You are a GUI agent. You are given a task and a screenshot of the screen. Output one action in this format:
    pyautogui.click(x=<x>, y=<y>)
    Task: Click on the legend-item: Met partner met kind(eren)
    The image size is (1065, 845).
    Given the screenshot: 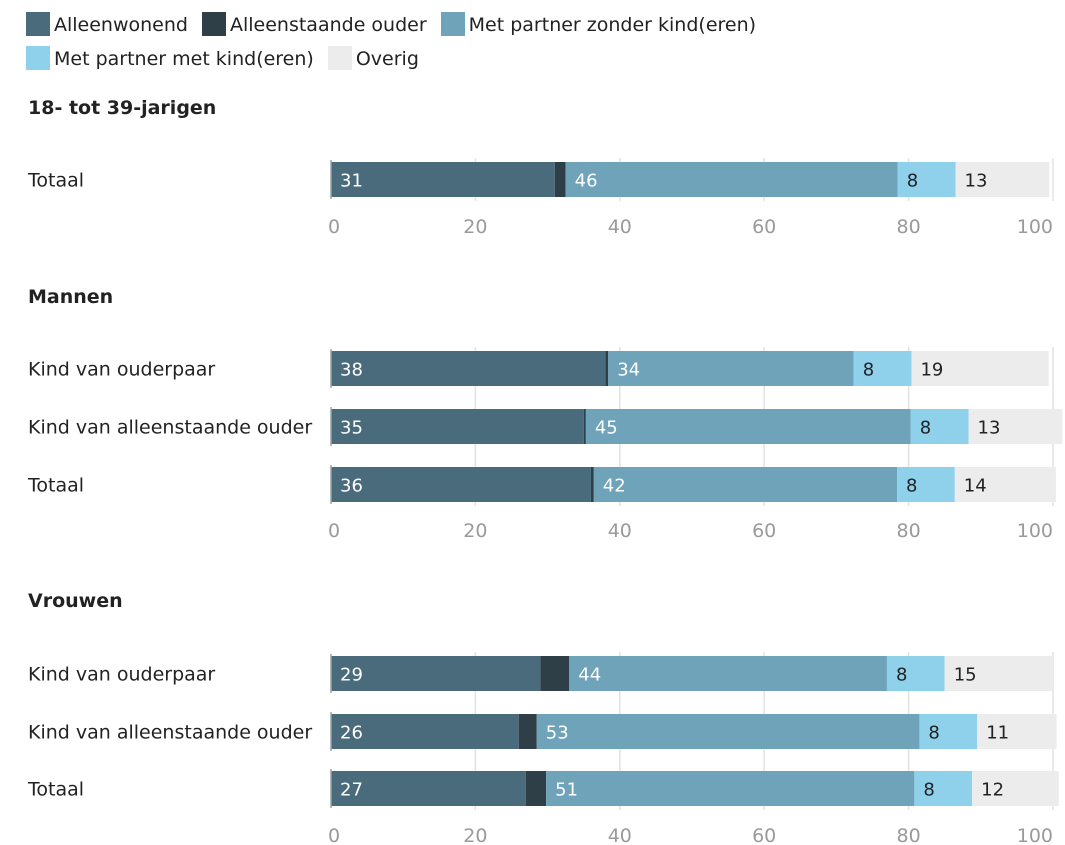 What is the action you would take?
    pyautogui.click(x=170, y=59)
    